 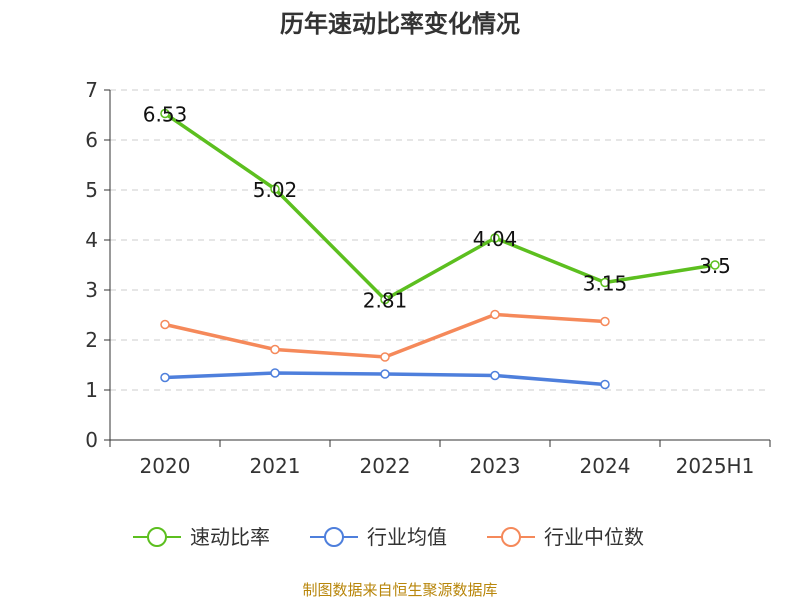 I want to click on data-label: 3.5, so click(x=715, y=266).